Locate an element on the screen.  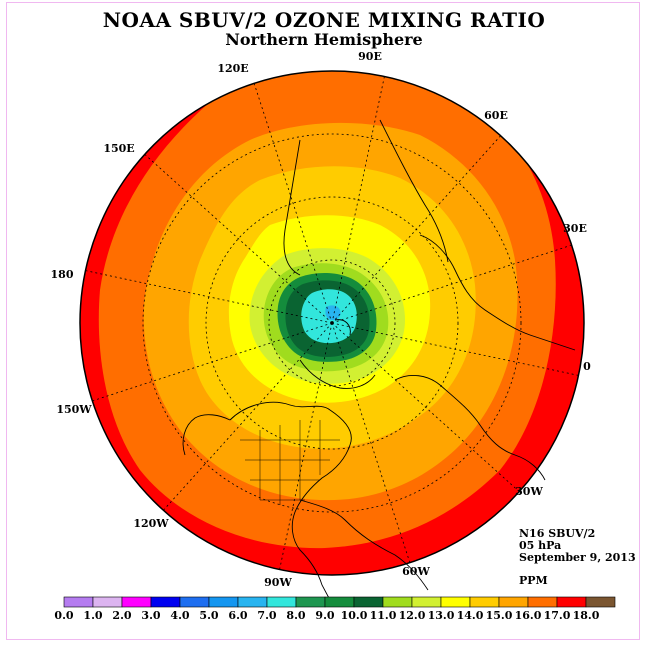
lon-label-150w: 150W is located at coordinates (74, 409).